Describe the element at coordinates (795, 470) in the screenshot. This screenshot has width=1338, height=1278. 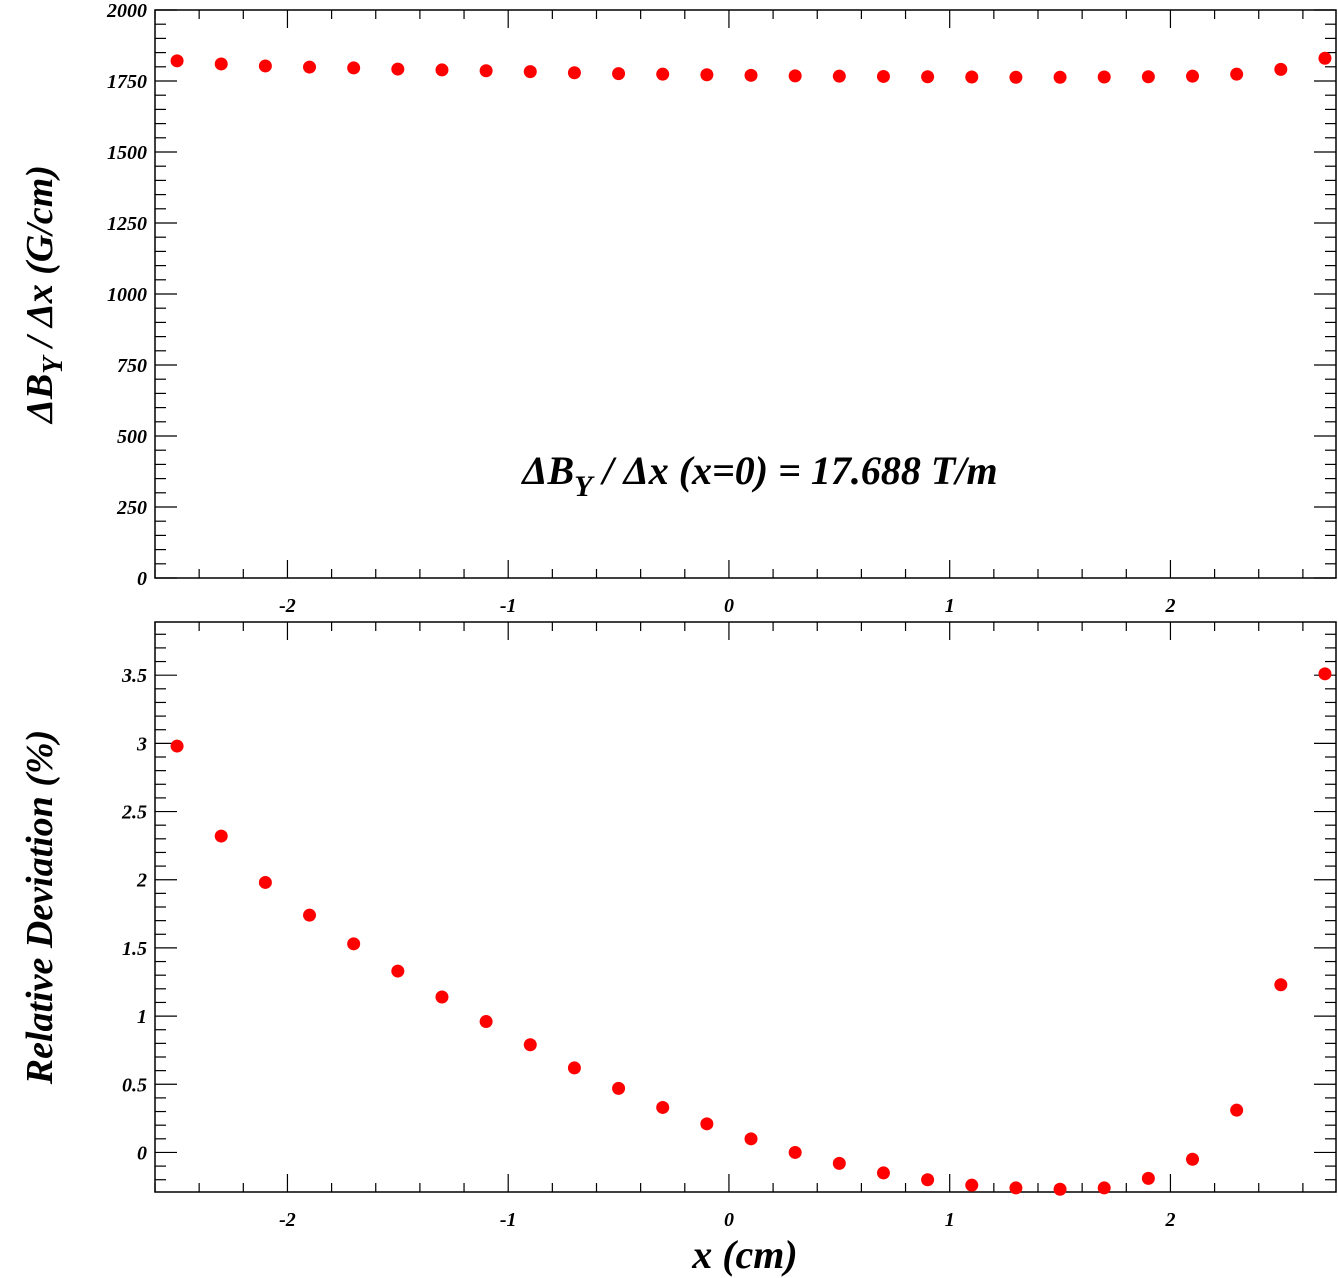
I see `annotation-tail: / Δx (x=0) = 17.688 T/m` at that location.